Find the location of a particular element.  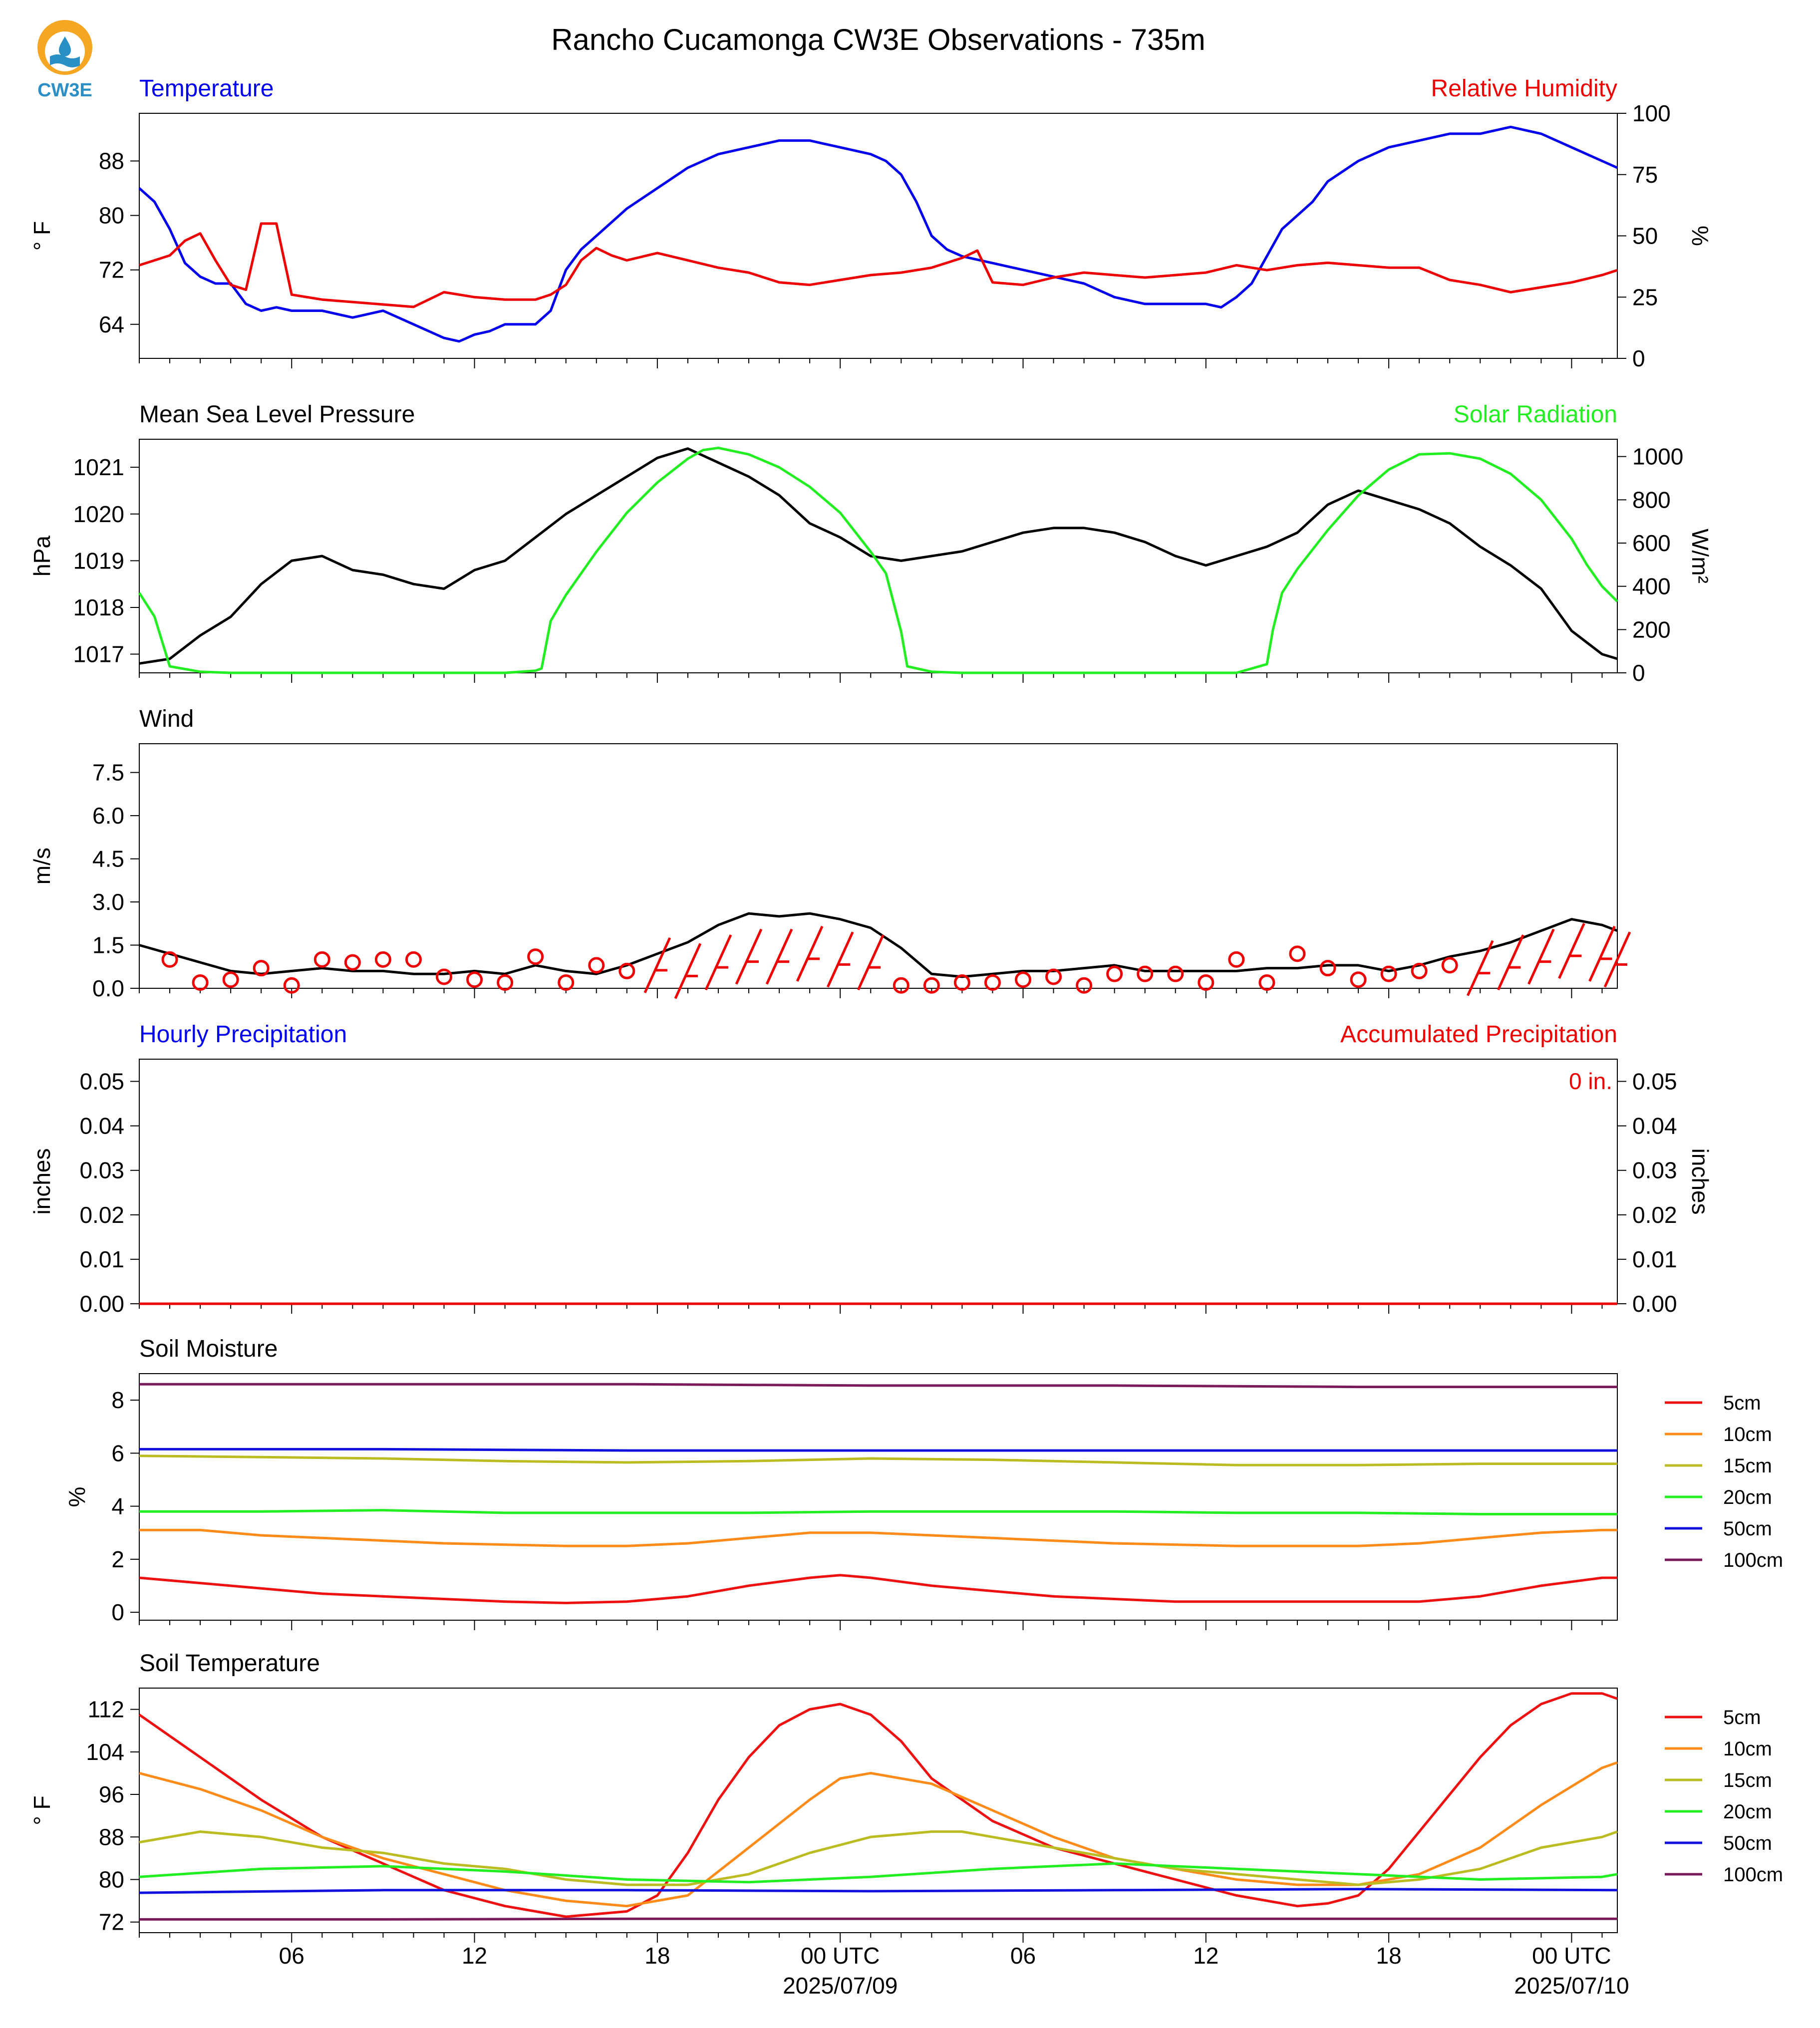

y-tick-label-right: 800 is located at coordinates (1651, 500).